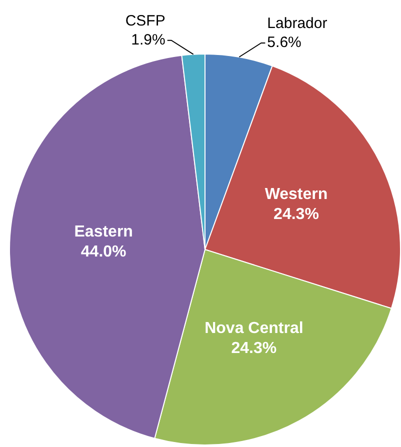 The width and height of the screenshot is (401, 447). I want to click on slice-label: CSFP, so click(145, 21).